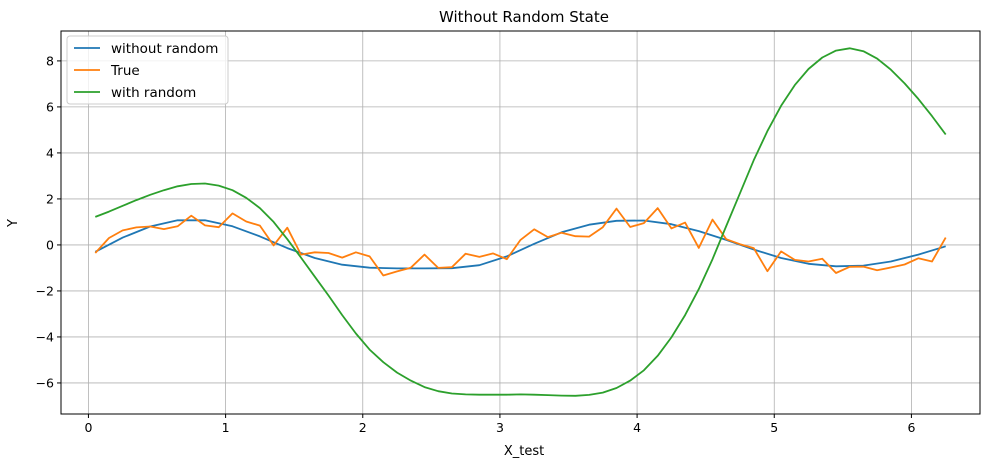 The height and width of the screenshot is (472, 999). I want to click on y-tick-label: 6, so click(50, 106).